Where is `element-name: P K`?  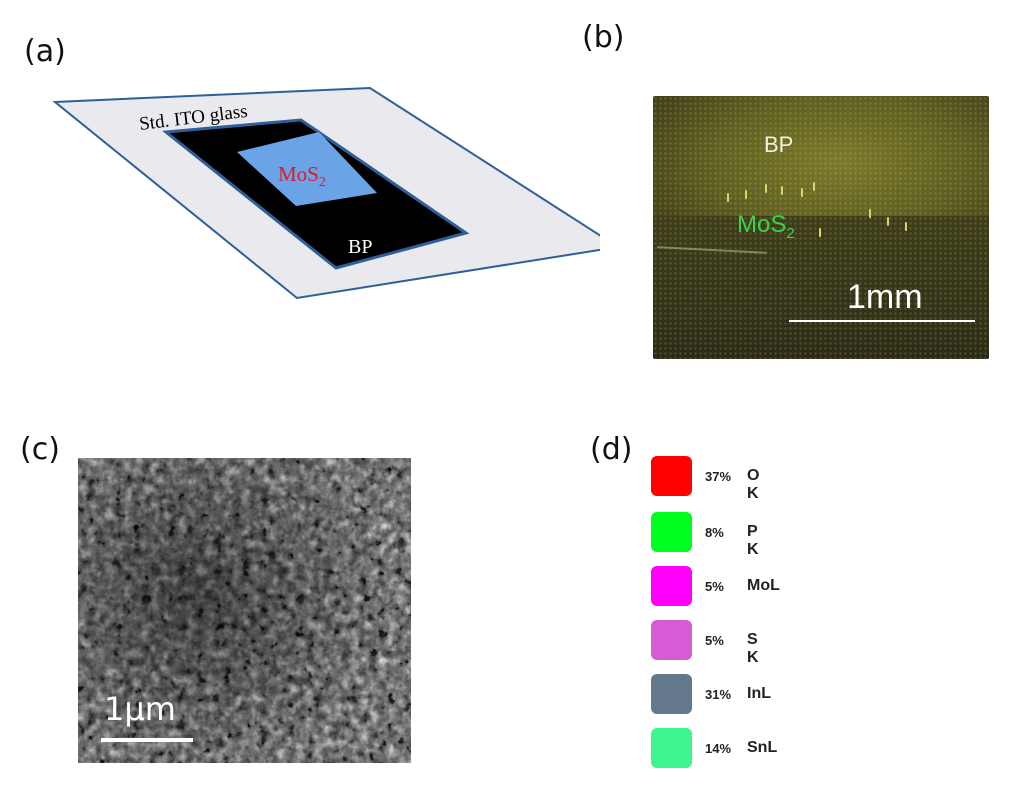
element-name: P K is located at coordinates (753, 540).